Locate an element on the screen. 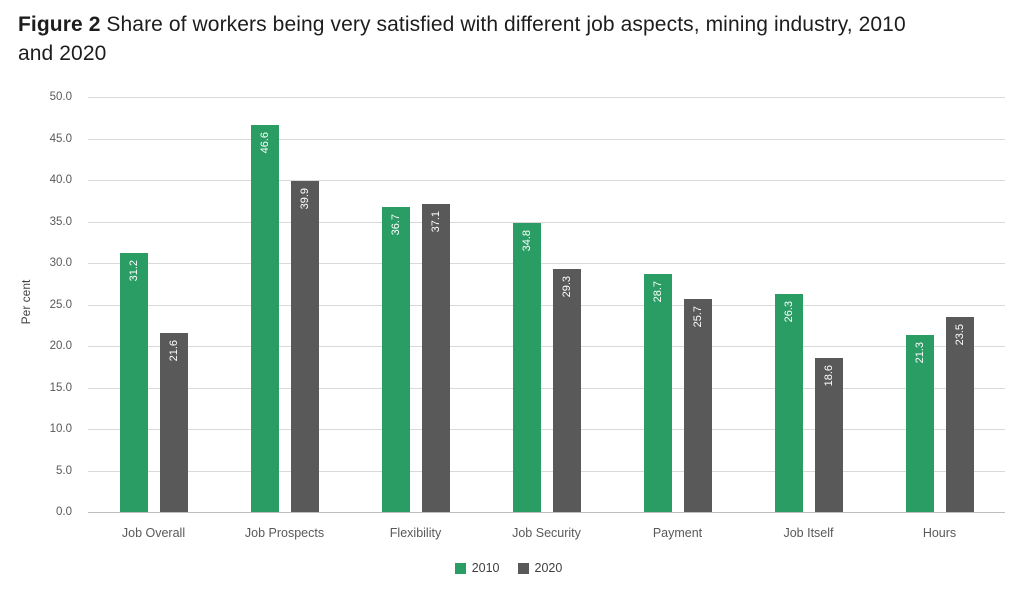  bar-group: 26.3 18.6 is located at coordinates (808, 304).